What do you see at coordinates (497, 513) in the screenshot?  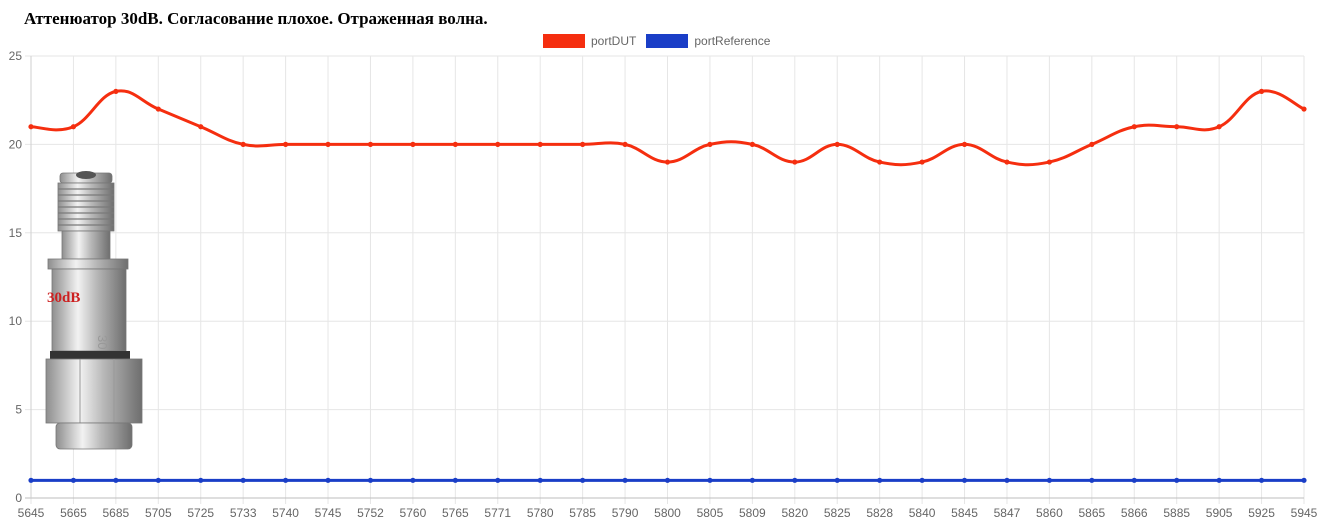 I see `x-tick-label: 5771` at bounding box center [497, 513].